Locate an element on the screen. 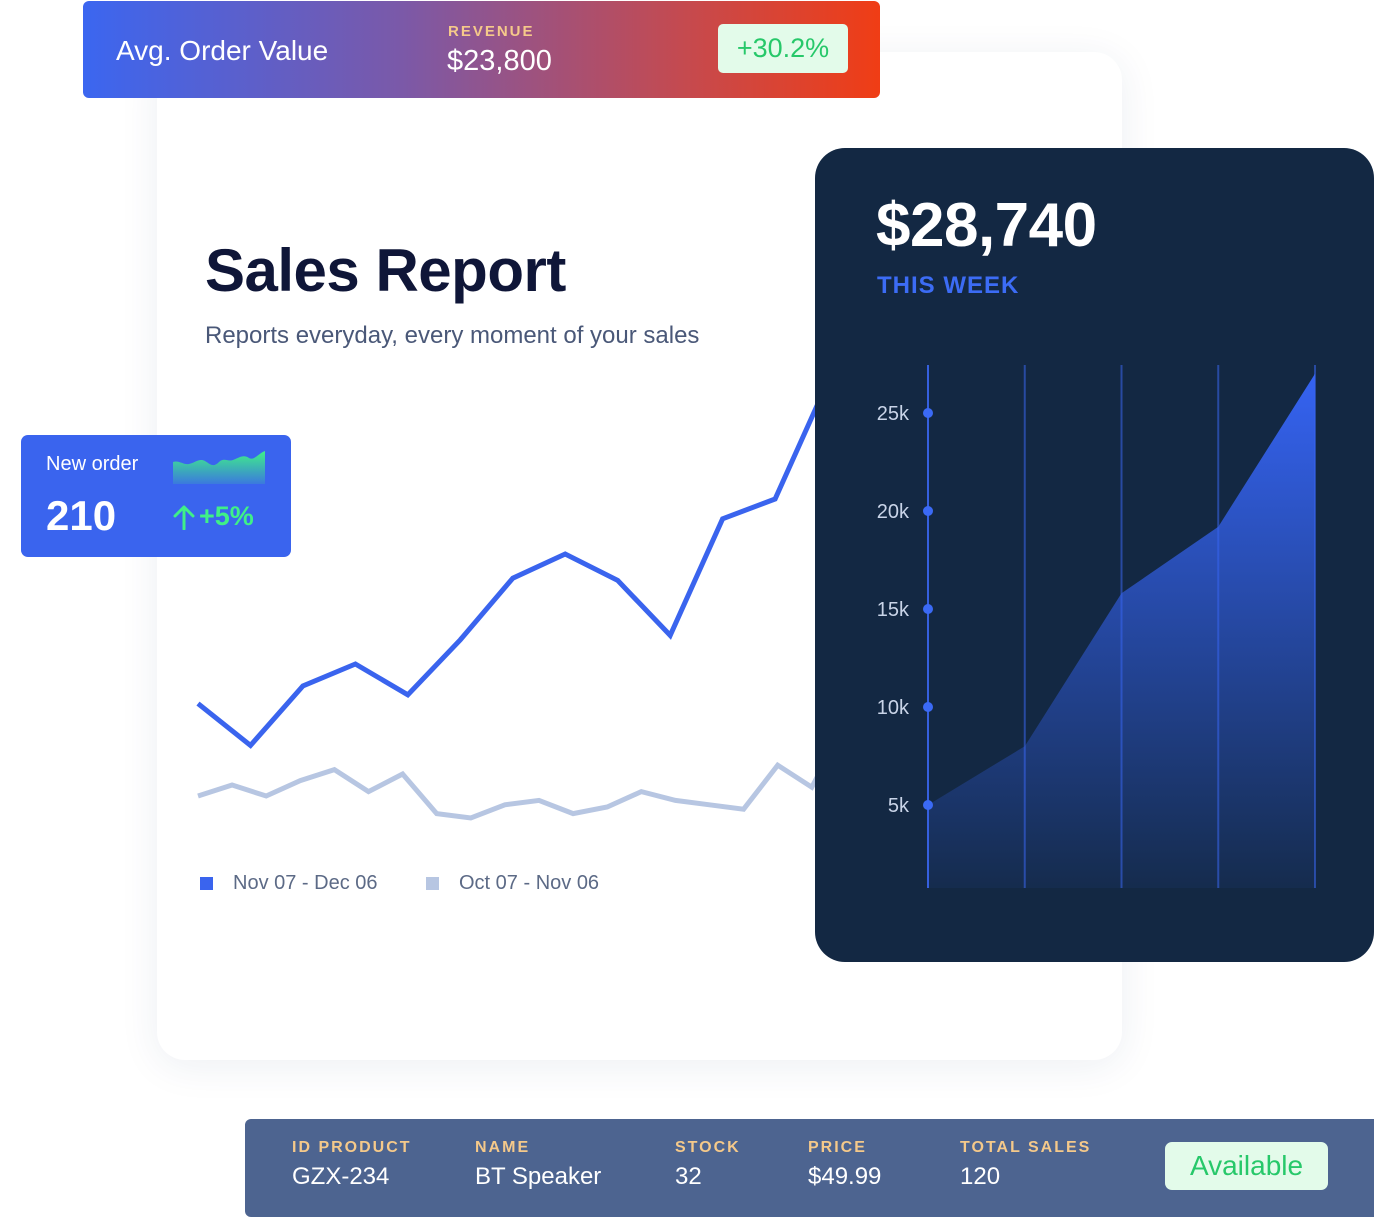 The image size is (1374, 1217). status-badge: Available is located at coordinates (1246, 1166).